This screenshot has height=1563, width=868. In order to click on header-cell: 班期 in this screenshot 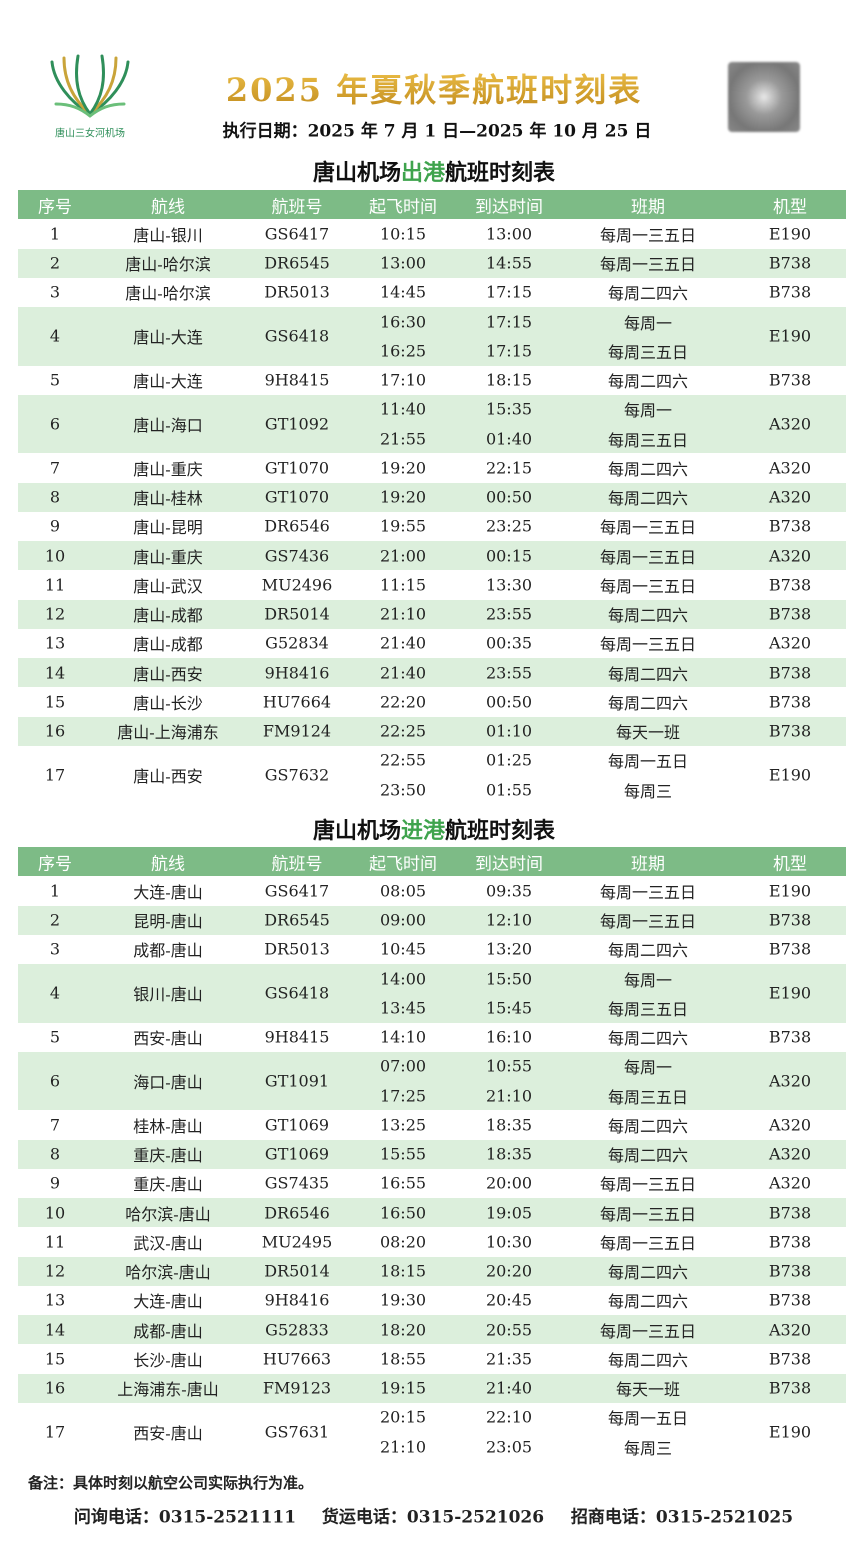, I will do `click(648, 207)`.